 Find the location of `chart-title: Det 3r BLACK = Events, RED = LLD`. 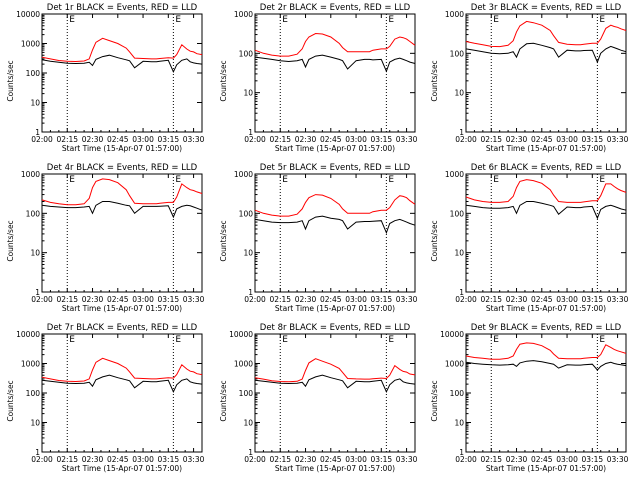

chart-title: Det 3r BLACK = Events, RED = LLD is located at coordinates (546, 8).